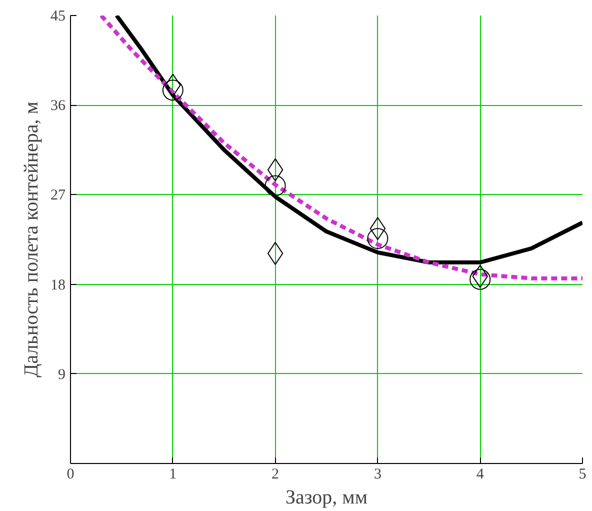  What do you see at coordinates (480, 474) in the screenshot?
I see `x-tick-label: 4` at bounding box center [480, 474].